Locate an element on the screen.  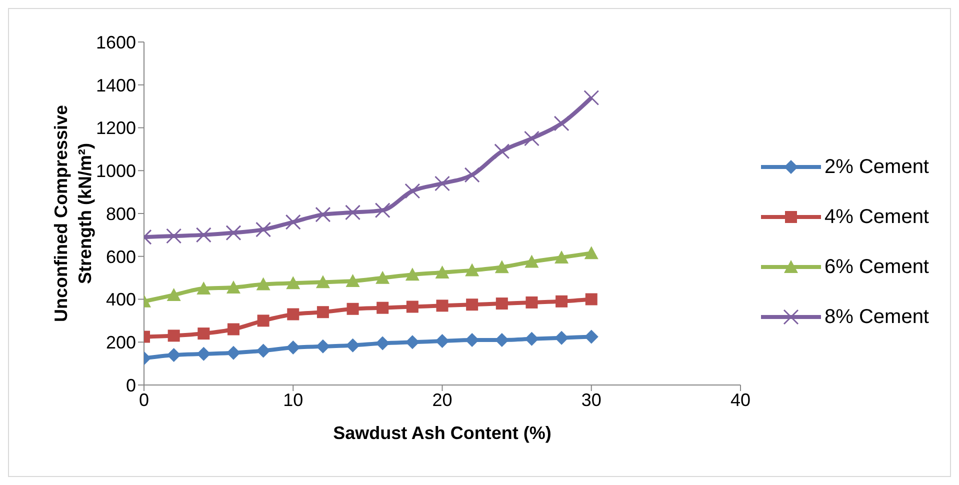
x-tick-label: 0 is located at coordinates (144, 400).